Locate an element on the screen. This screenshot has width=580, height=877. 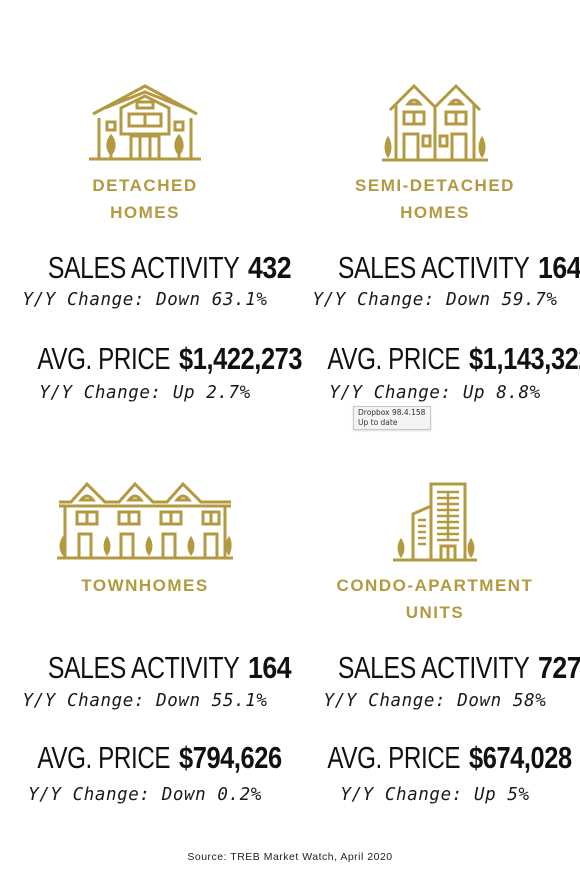
avg-price-value: $1,422,273 is located at coordinates (240, 358).